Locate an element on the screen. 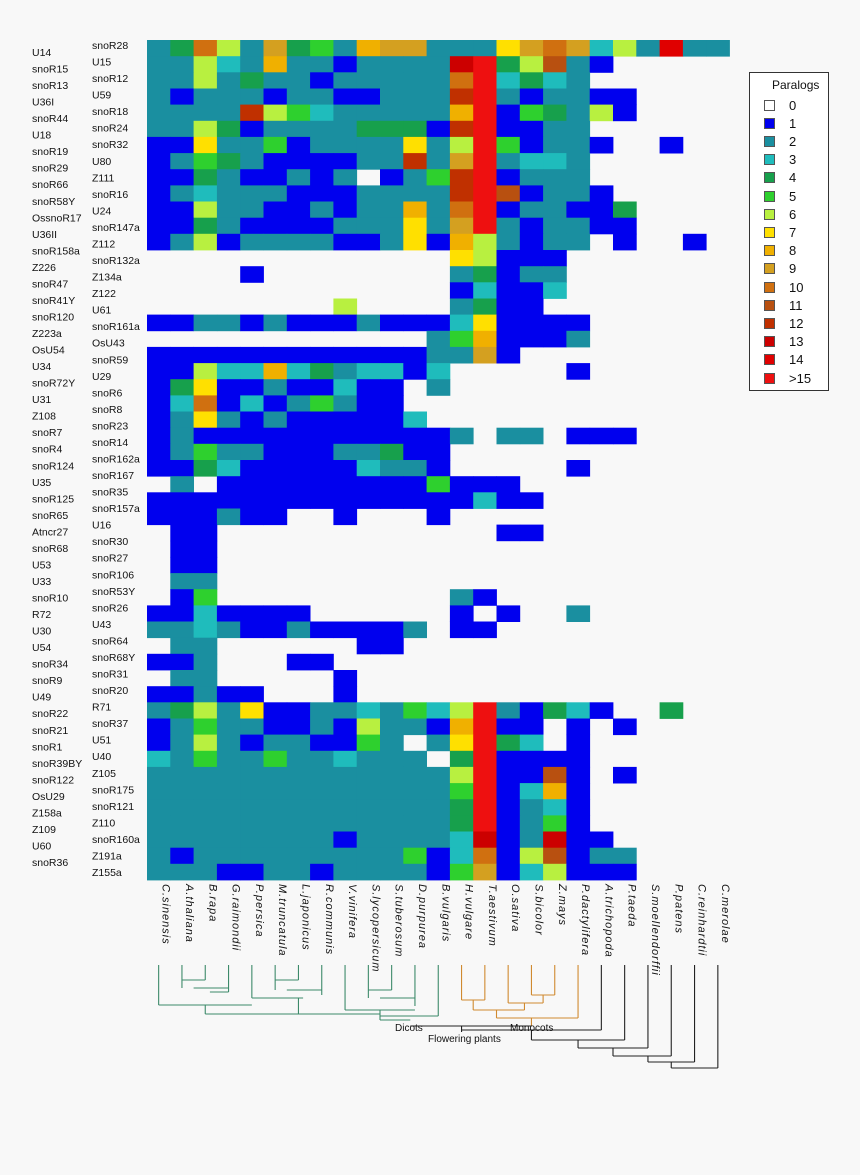 The height and width of the screenshot is (1175, 860). left-row-label: Z158a is located at coordinates (47, 813).